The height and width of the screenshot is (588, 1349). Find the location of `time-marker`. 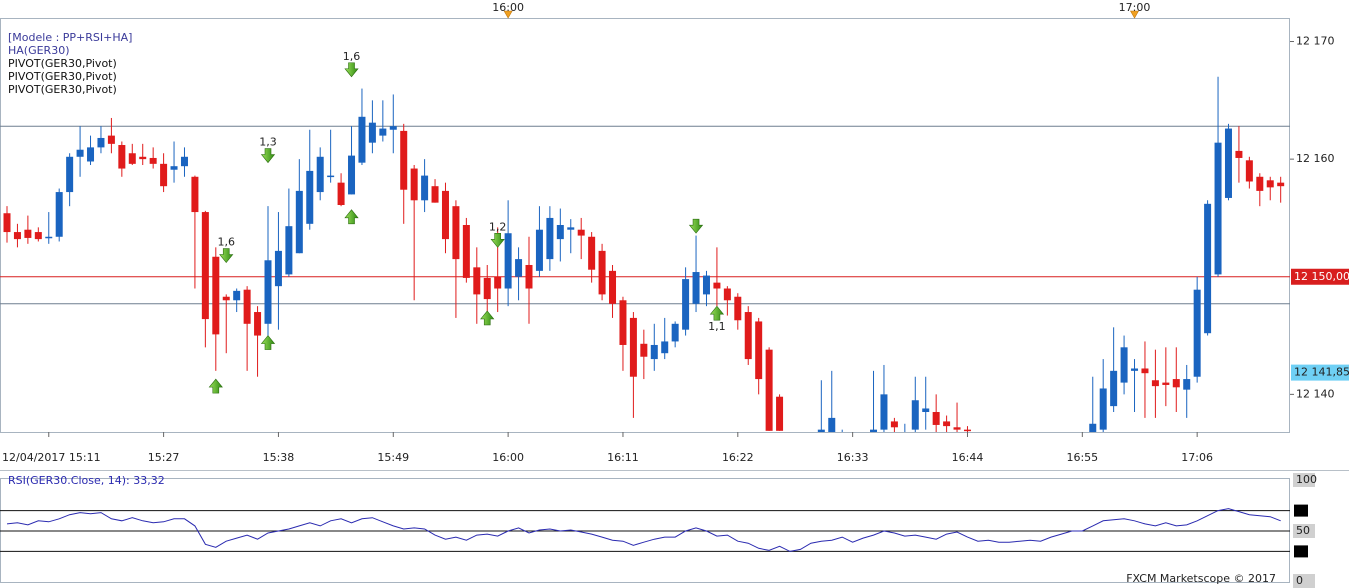

time-marker is located at coordinates (1135, 14).